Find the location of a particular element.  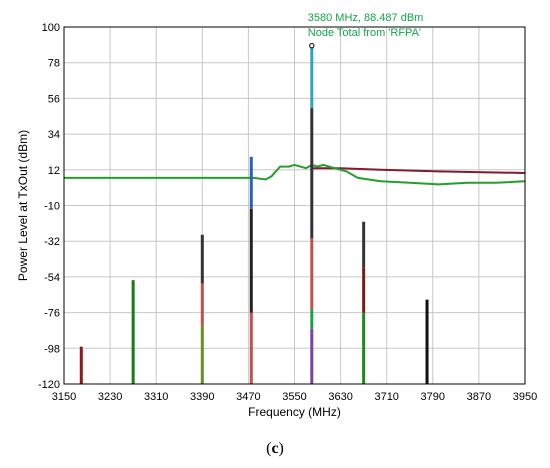

y-tick-label: -76 is located at coordinates (52, 314).